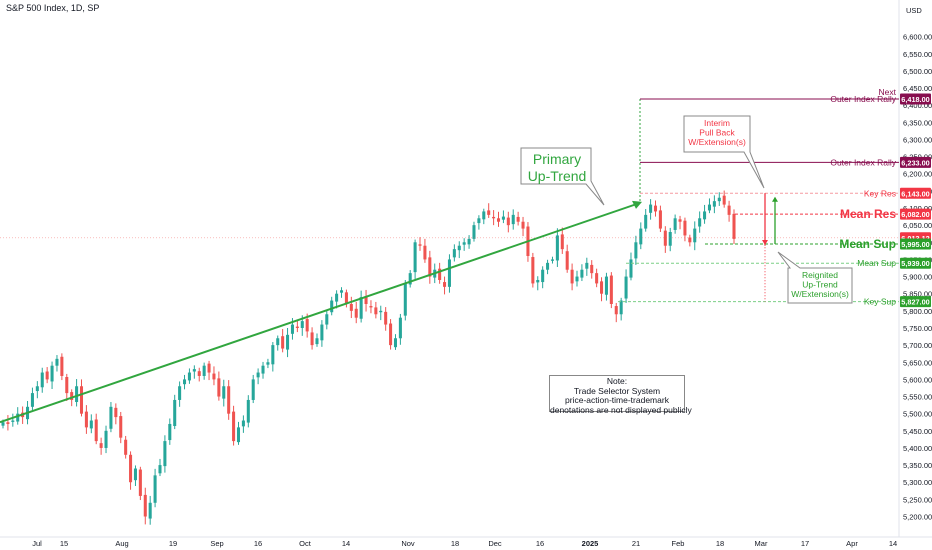  Describe the element at coordinates (216, 543) in the screenshot. I see `x-tick-label: Sep` at that location.